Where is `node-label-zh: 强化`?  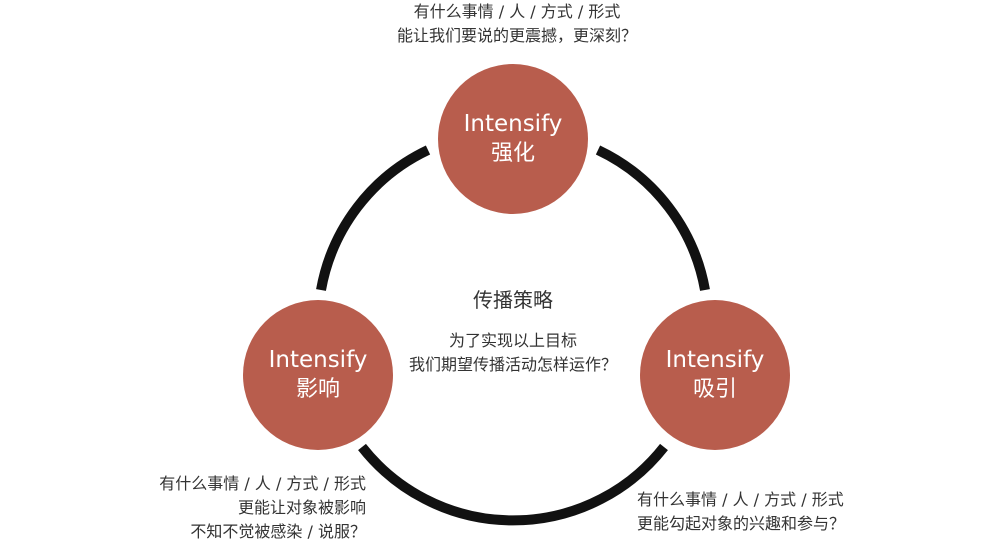 node-label-zh: 强化 is located at coordinates (512, 153).